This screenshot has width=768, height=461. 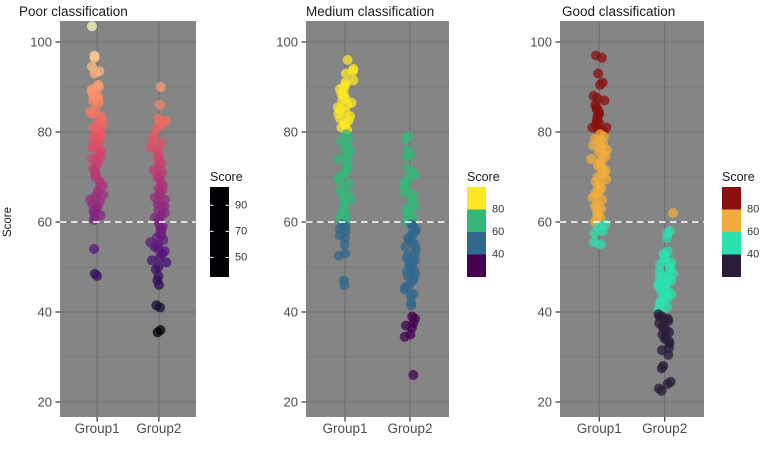 What do you see at coordinates (740, 232) in the screenshot?
I see `legend-2: 80 60 40` at bounding box center [740, 232].